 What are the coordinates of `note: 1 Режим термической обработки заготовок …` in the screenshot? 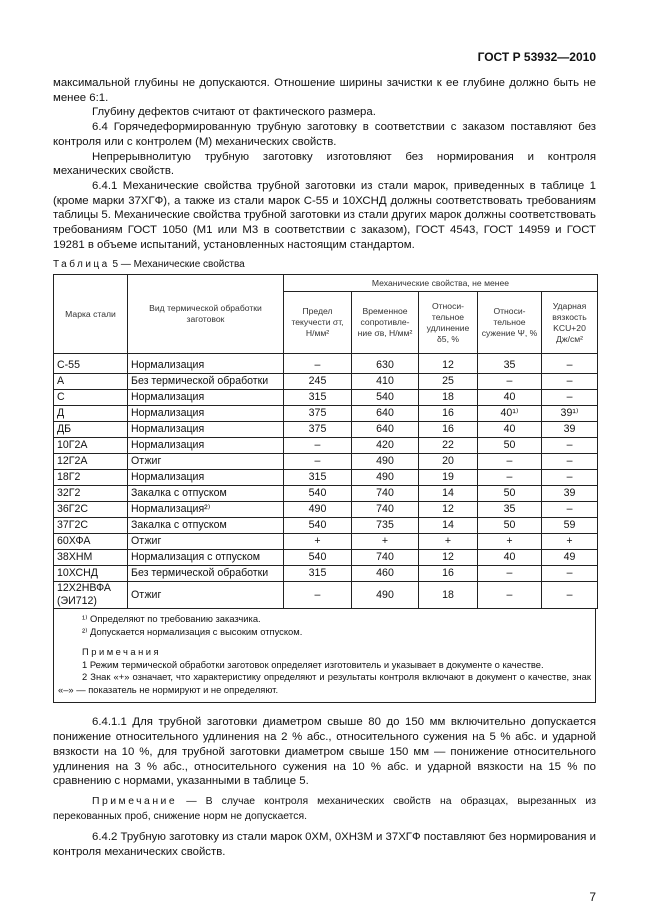 It's located at (313, 664).